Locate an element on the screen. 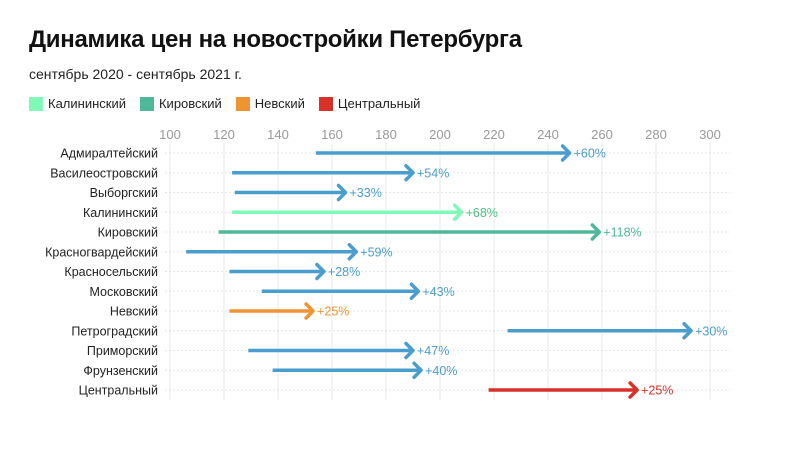  data-label: +40% is located at coordinates (441, 371).